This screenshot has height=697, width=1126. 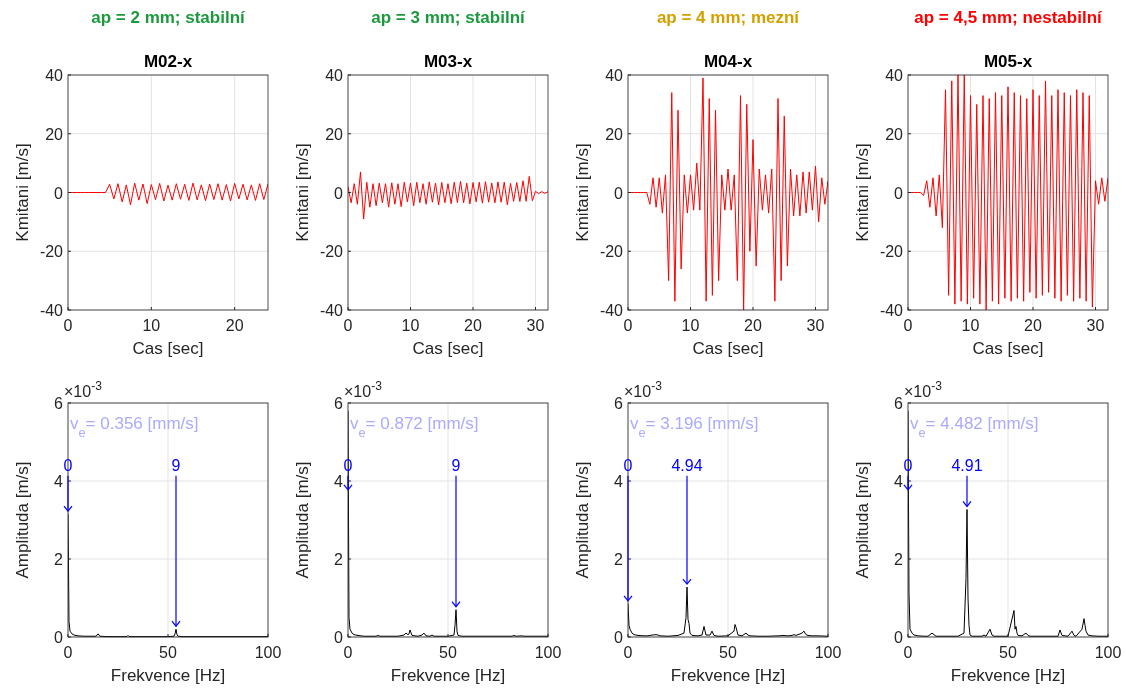 I want to click on annotation: 4.94, so click(x=687, y=465).